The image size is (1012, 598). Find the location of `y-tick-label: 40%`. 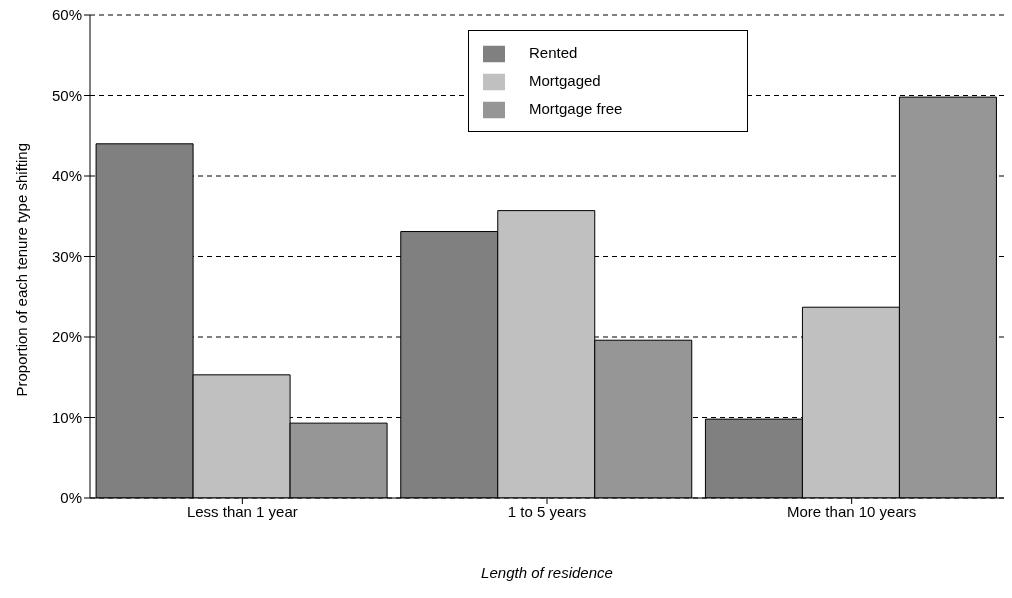

y-tick-label: 40% is located at coordinates (66, 176).